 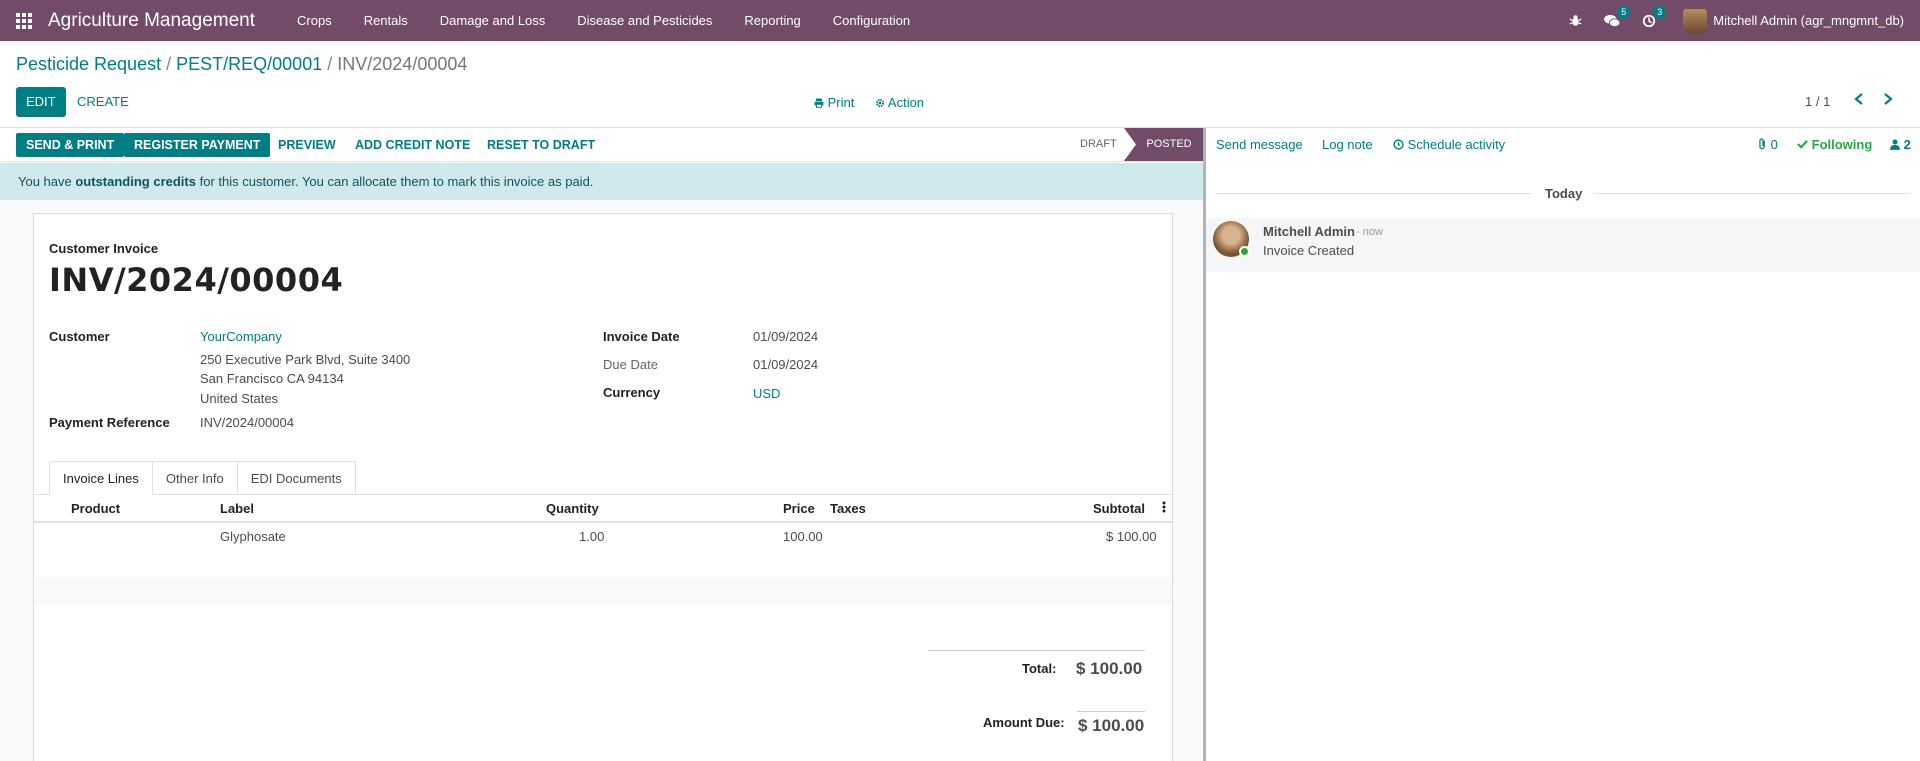 What do you see at coordinates (1098, 144) in the screenshot?
I see `stage-draft: DRAFT` at bounding box center [1098, 144].